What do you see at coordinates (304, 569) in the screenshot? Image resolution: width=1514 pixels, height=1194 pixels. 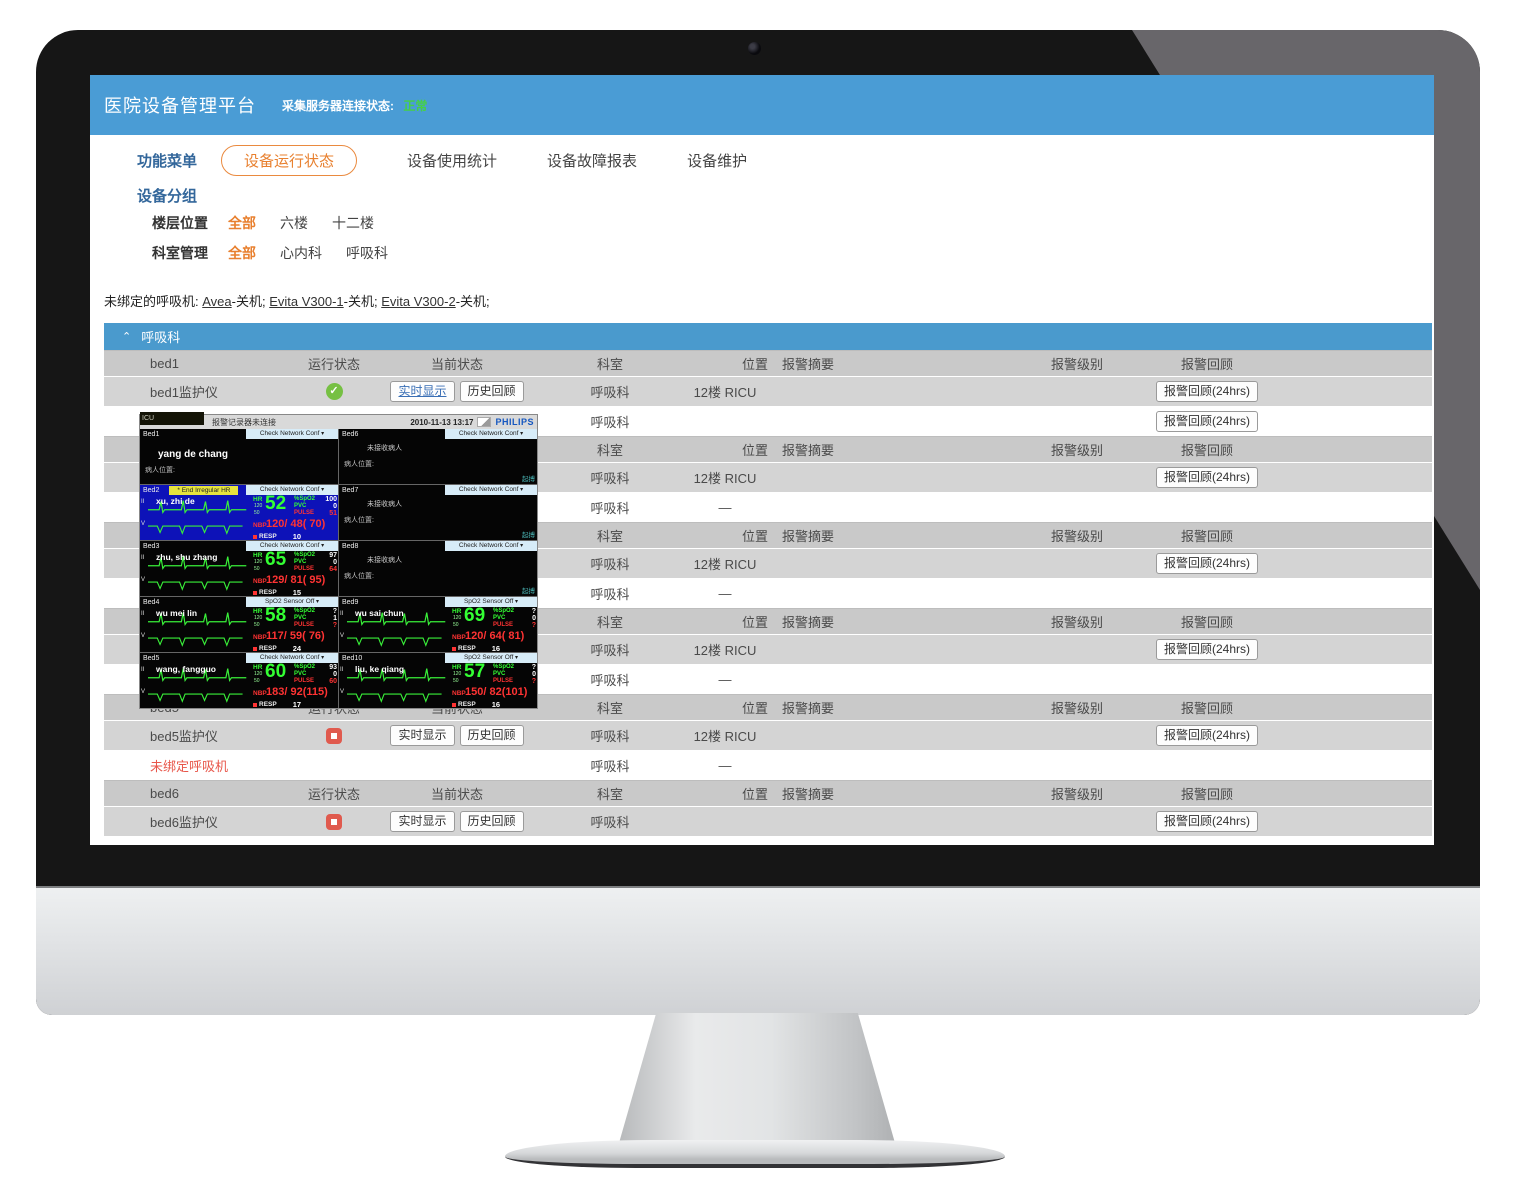 I see `pulse-label: PULSE` at bounding box center [304, 569].